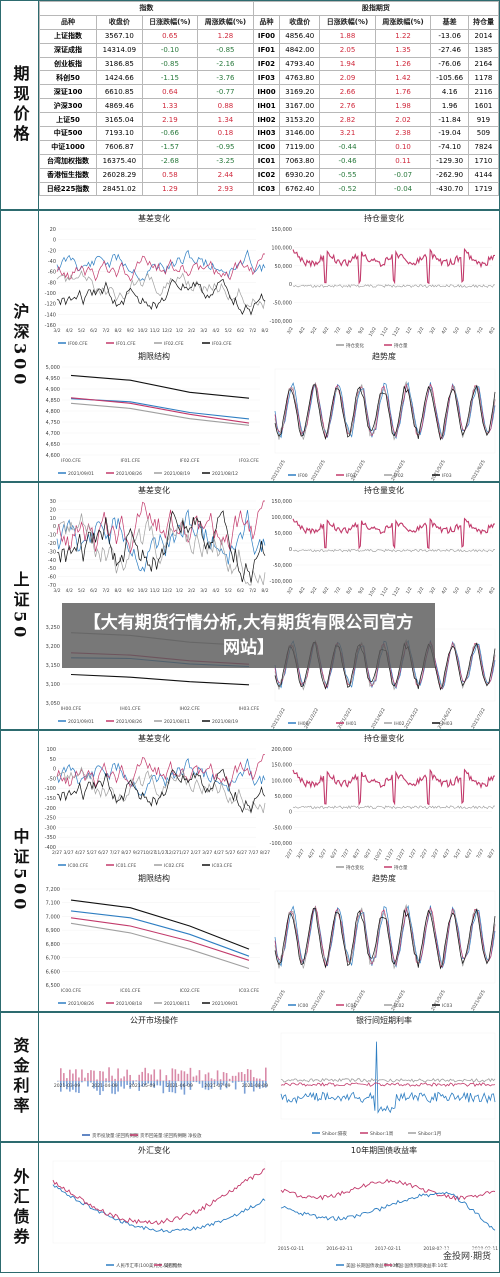 This screenshot has height=1277, width=500. Describe the element at coordinates (403, 78) in the screenshot. I see `table-cell: 1.42` at that location.